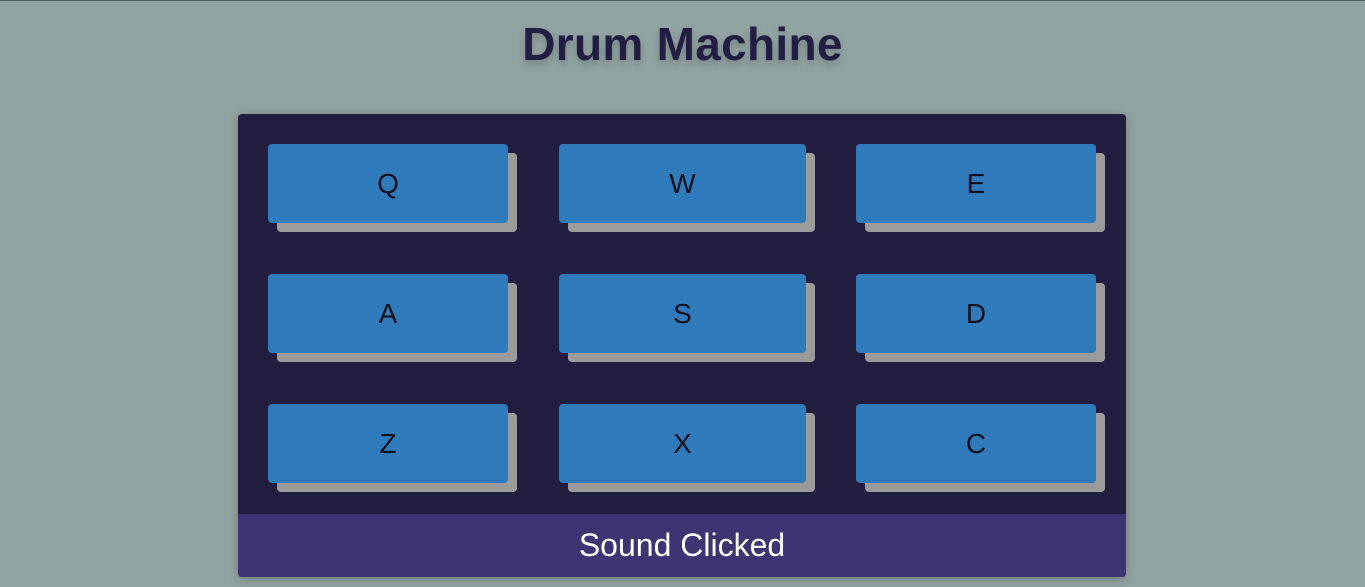  Describe the element at coordinates (682, 545) in the screenshot. I see `sound-display: Sound Clicked` at that location.